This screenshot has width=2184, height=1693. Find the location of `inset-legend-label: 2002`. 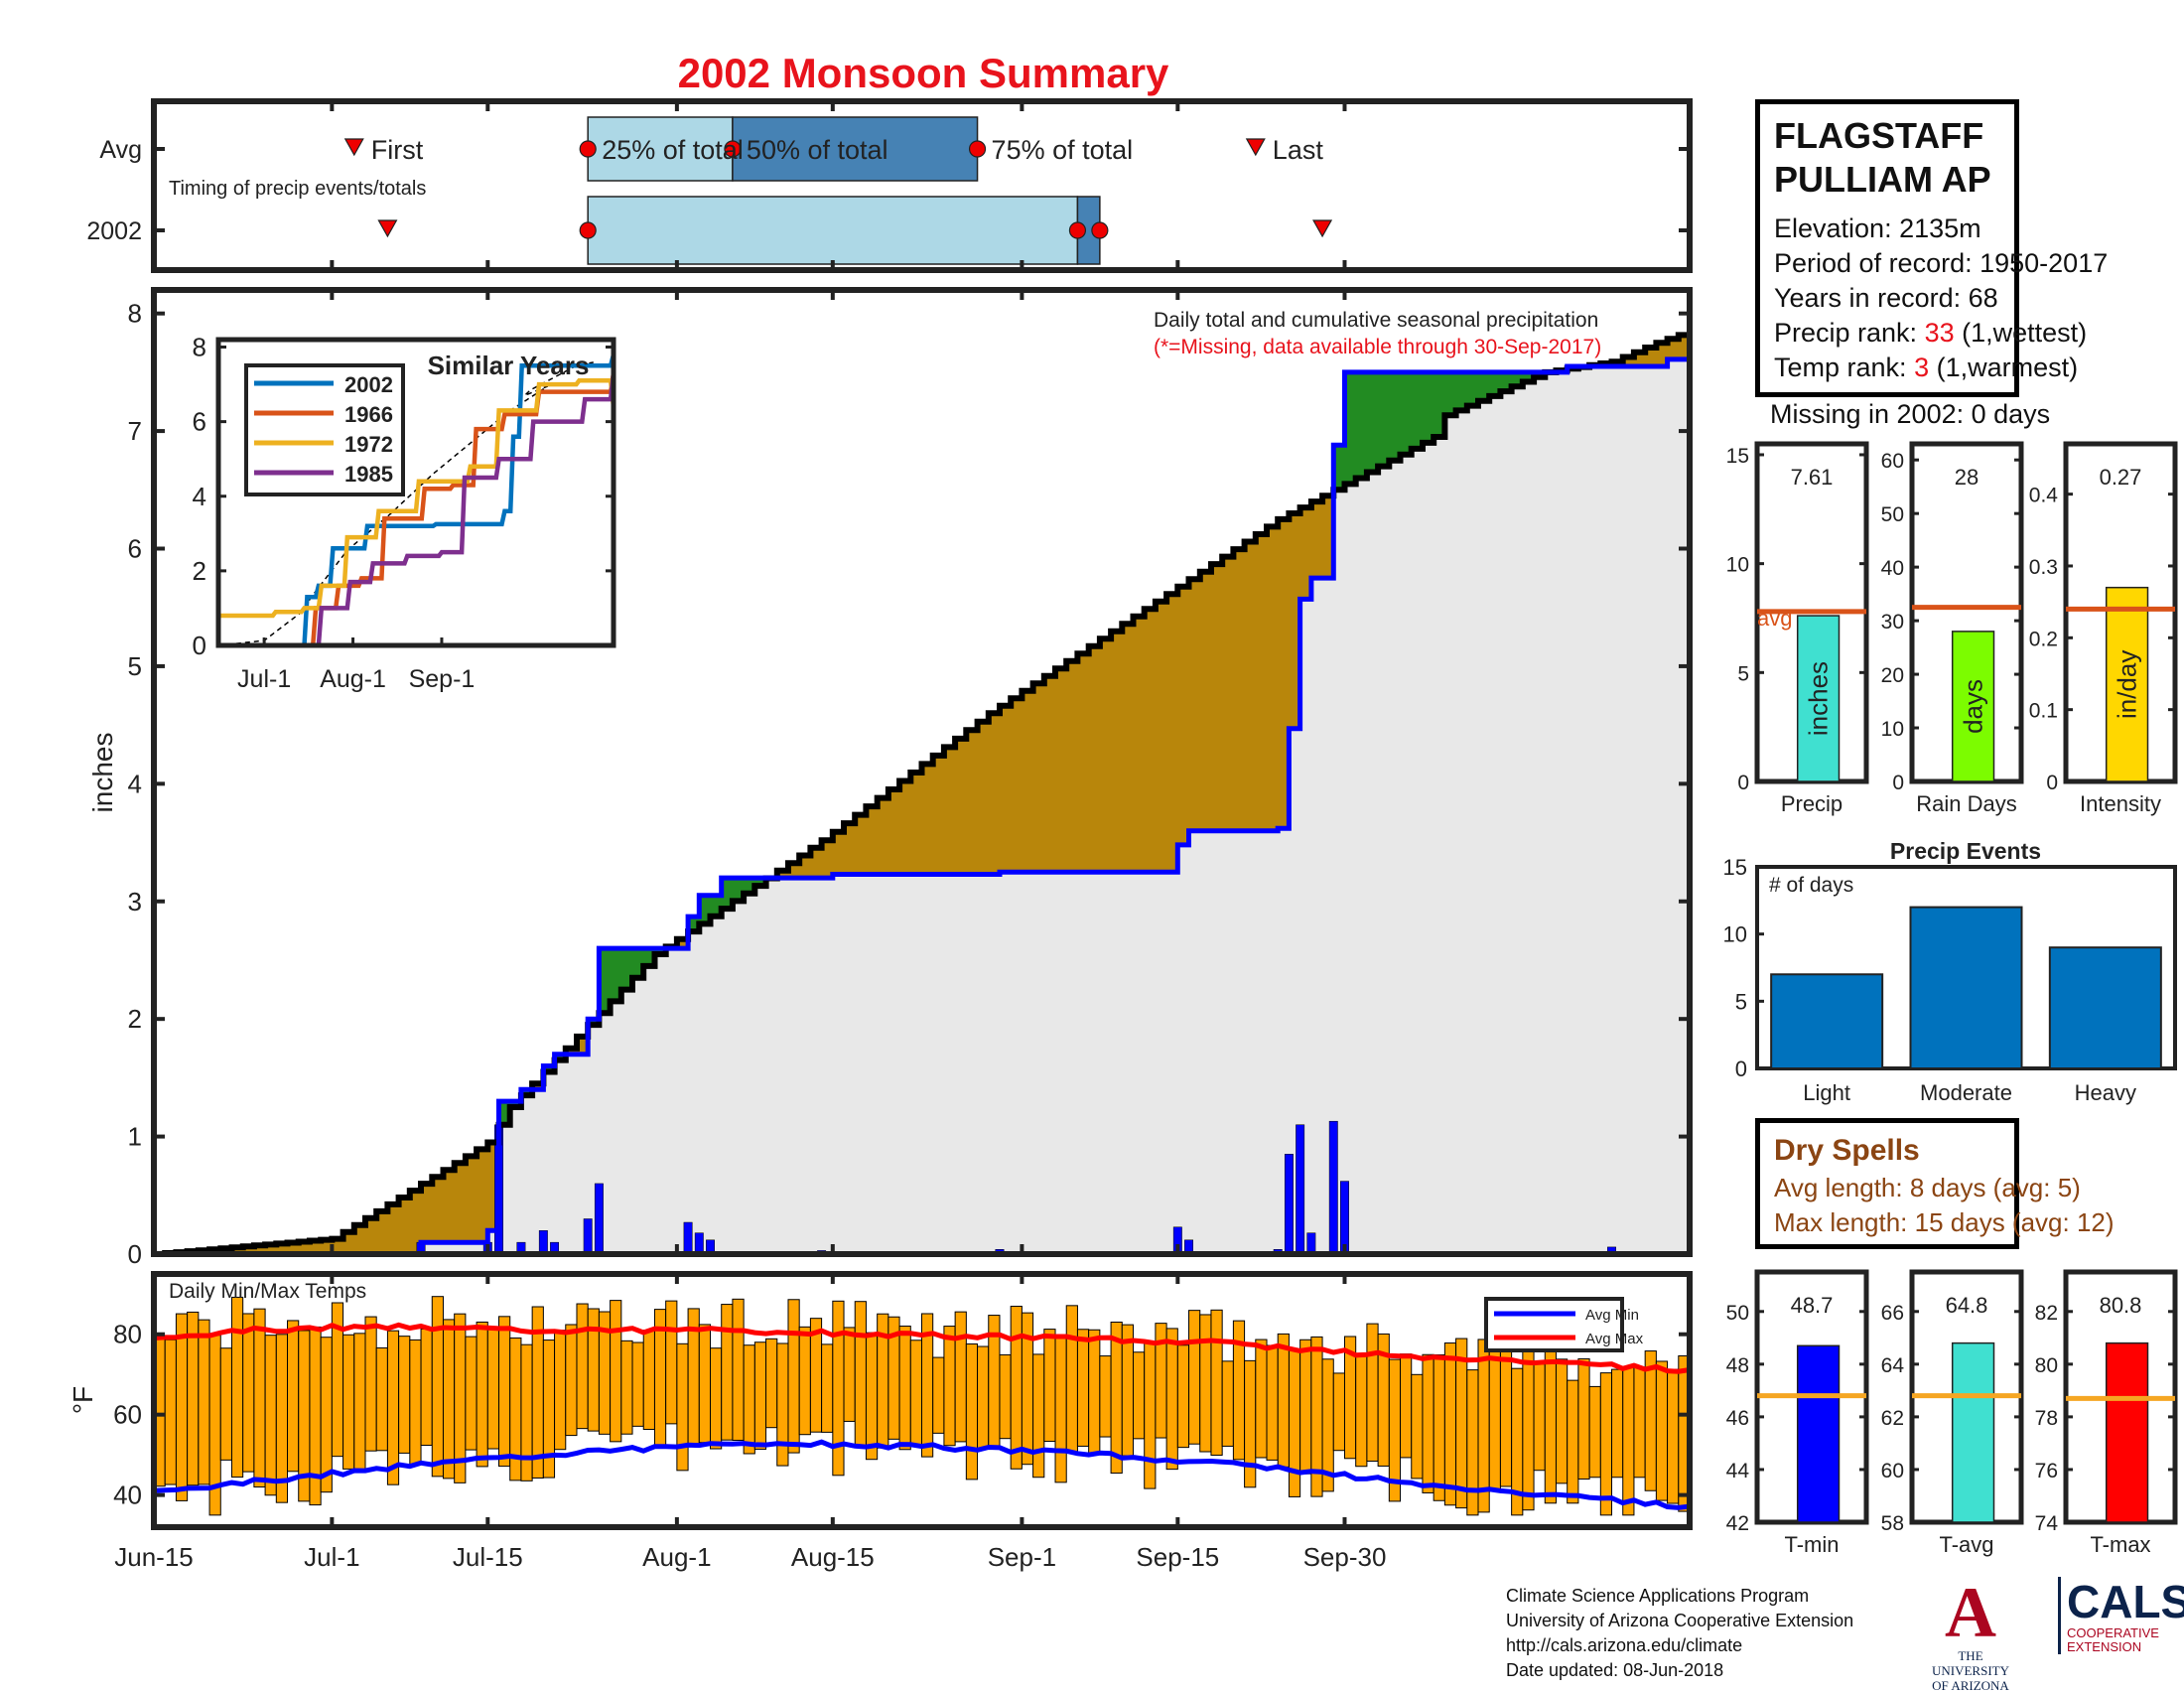

inset-legend-label: 2002 is located at coordinates (368, 384).